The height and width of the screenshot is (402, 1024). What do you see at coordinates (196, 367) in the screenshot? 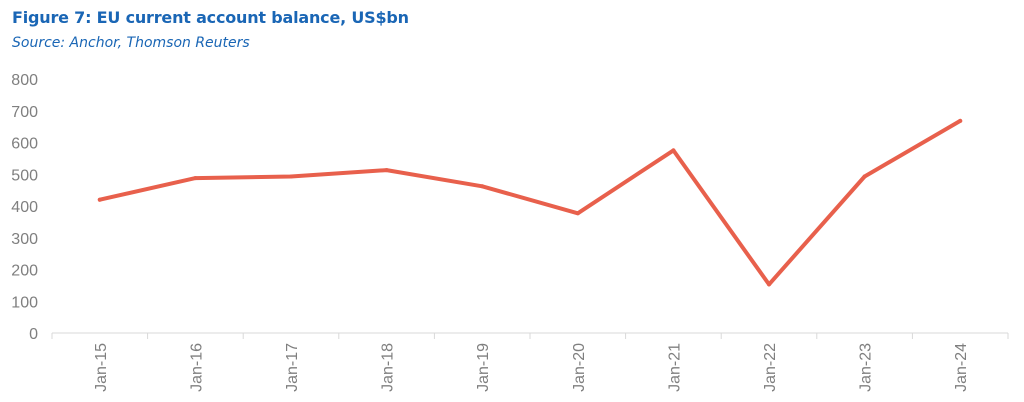
I see `x-tick-label: Jan-16` at bounding box center [196, 367].